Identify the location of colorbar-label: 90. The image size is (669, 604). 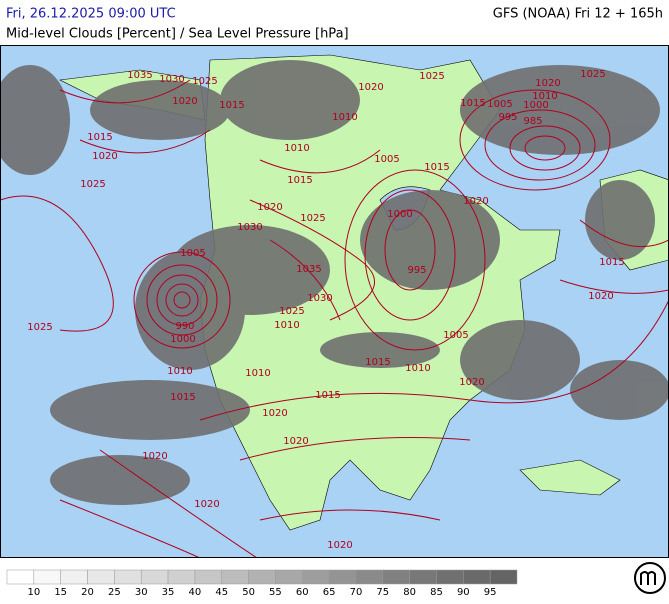
(463, 592).